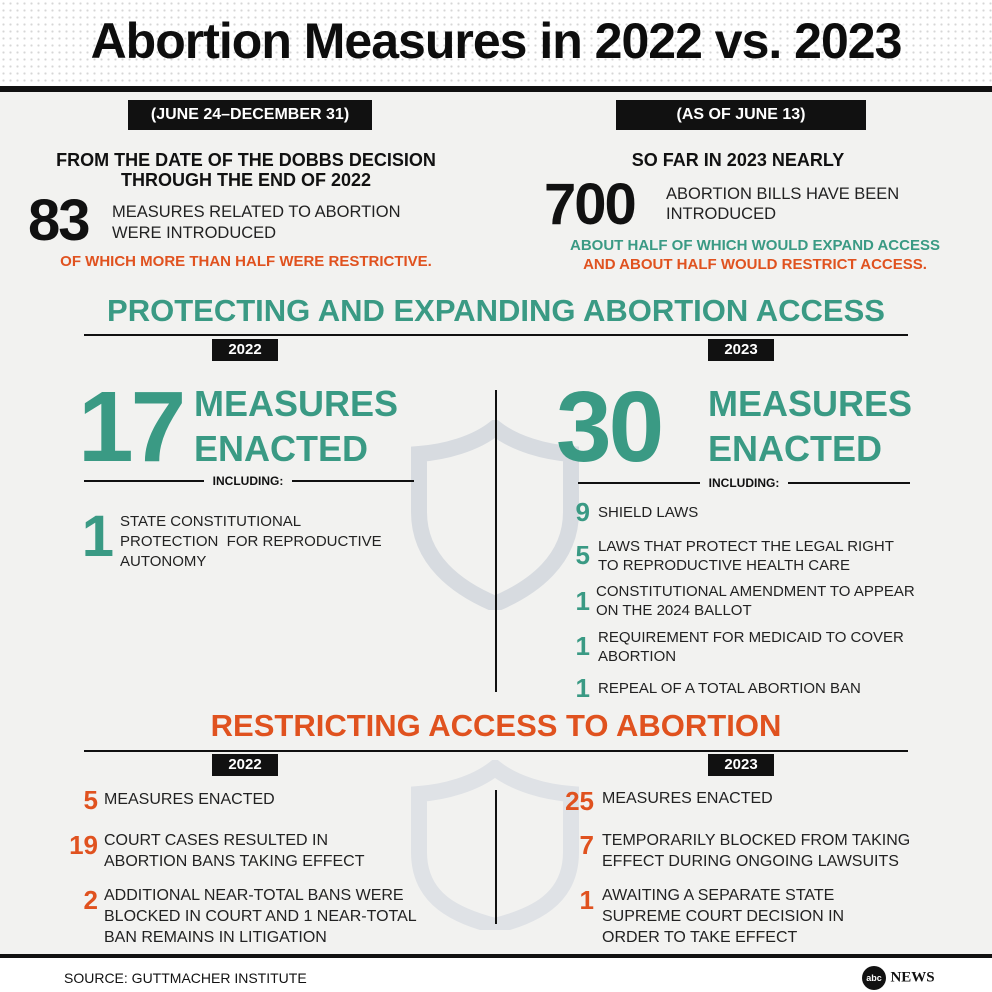 The image size is (992, 992). What do you see at coordinates (234, 861) in the screenshot?
I see `restrict-2022-2-line2: ABORTION BANS TAKING EFFECT` at bounding box center [234, 861].